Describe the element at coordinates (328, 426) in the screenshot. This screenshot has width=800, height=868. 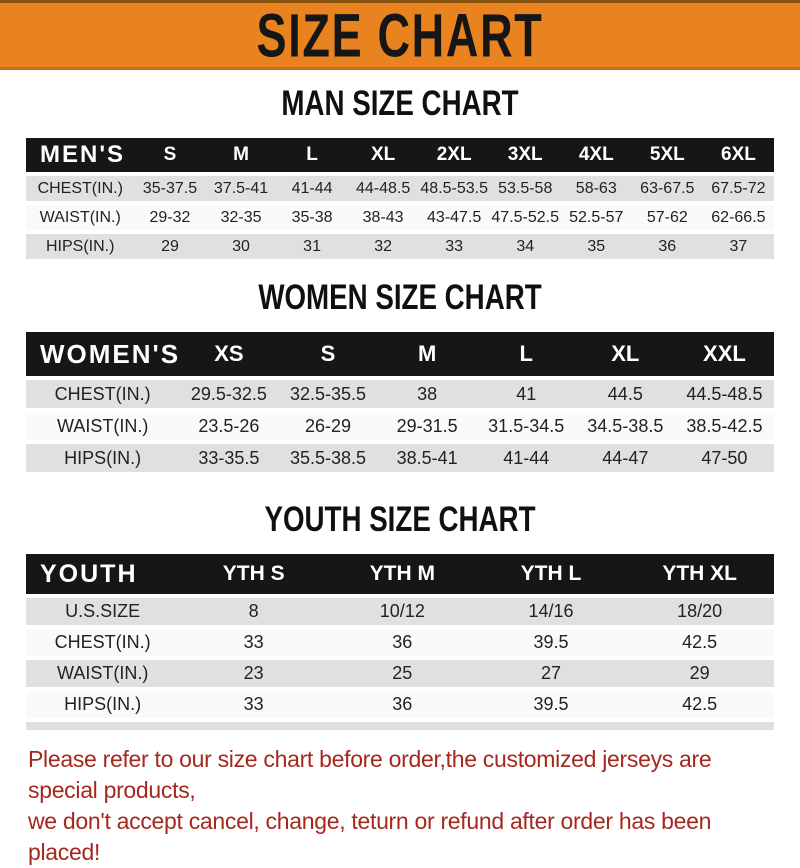
I see `data-cell: 26-29` at that location.